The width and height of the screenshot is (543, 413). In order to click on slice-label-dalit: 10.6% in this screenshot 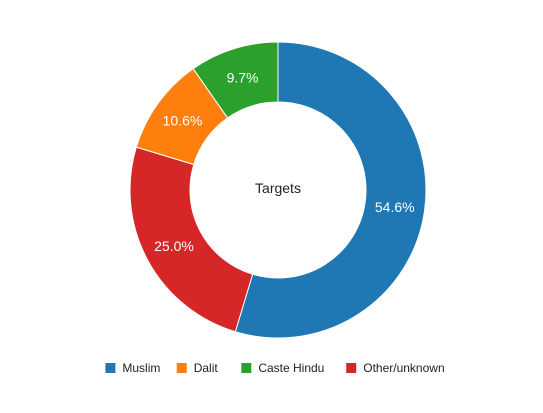, I will do `click(183, 121)`.